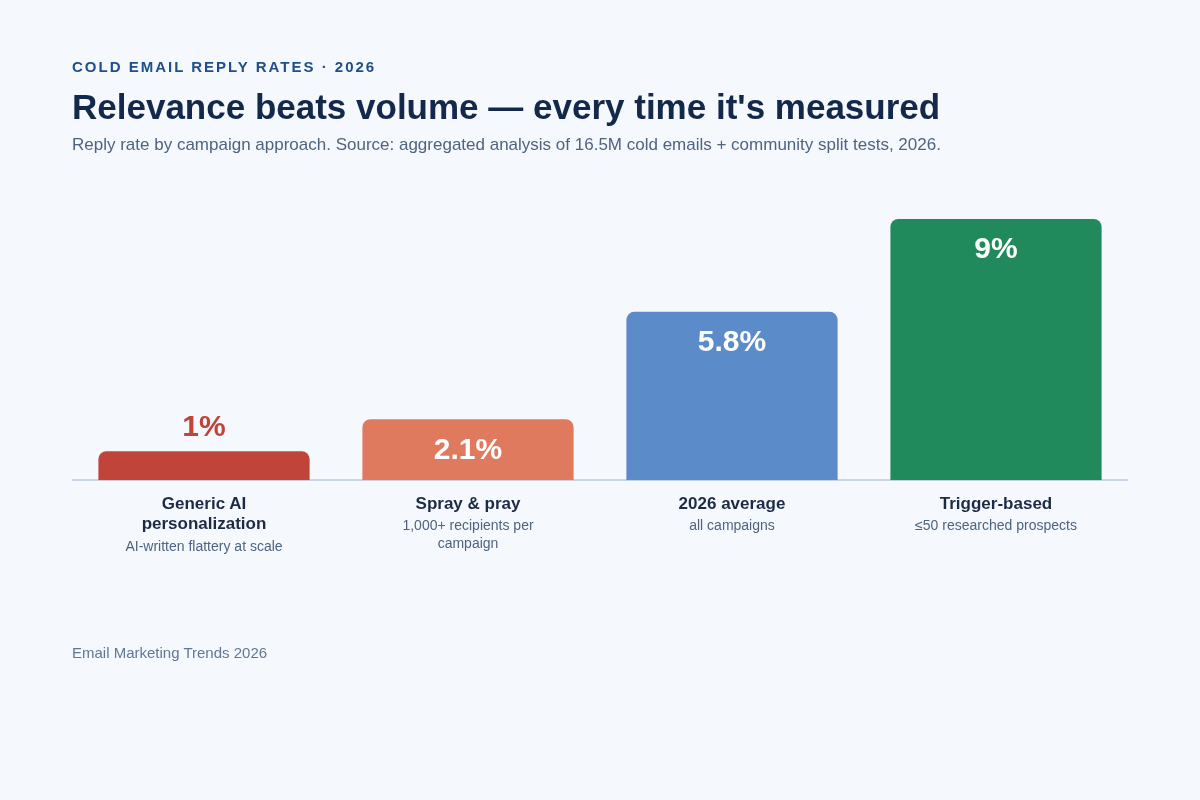  Describe the element at coordinates (225, 66) in the screenshot. I see `text: COLD EMAIL REPLY RATES · 2026` at that location.